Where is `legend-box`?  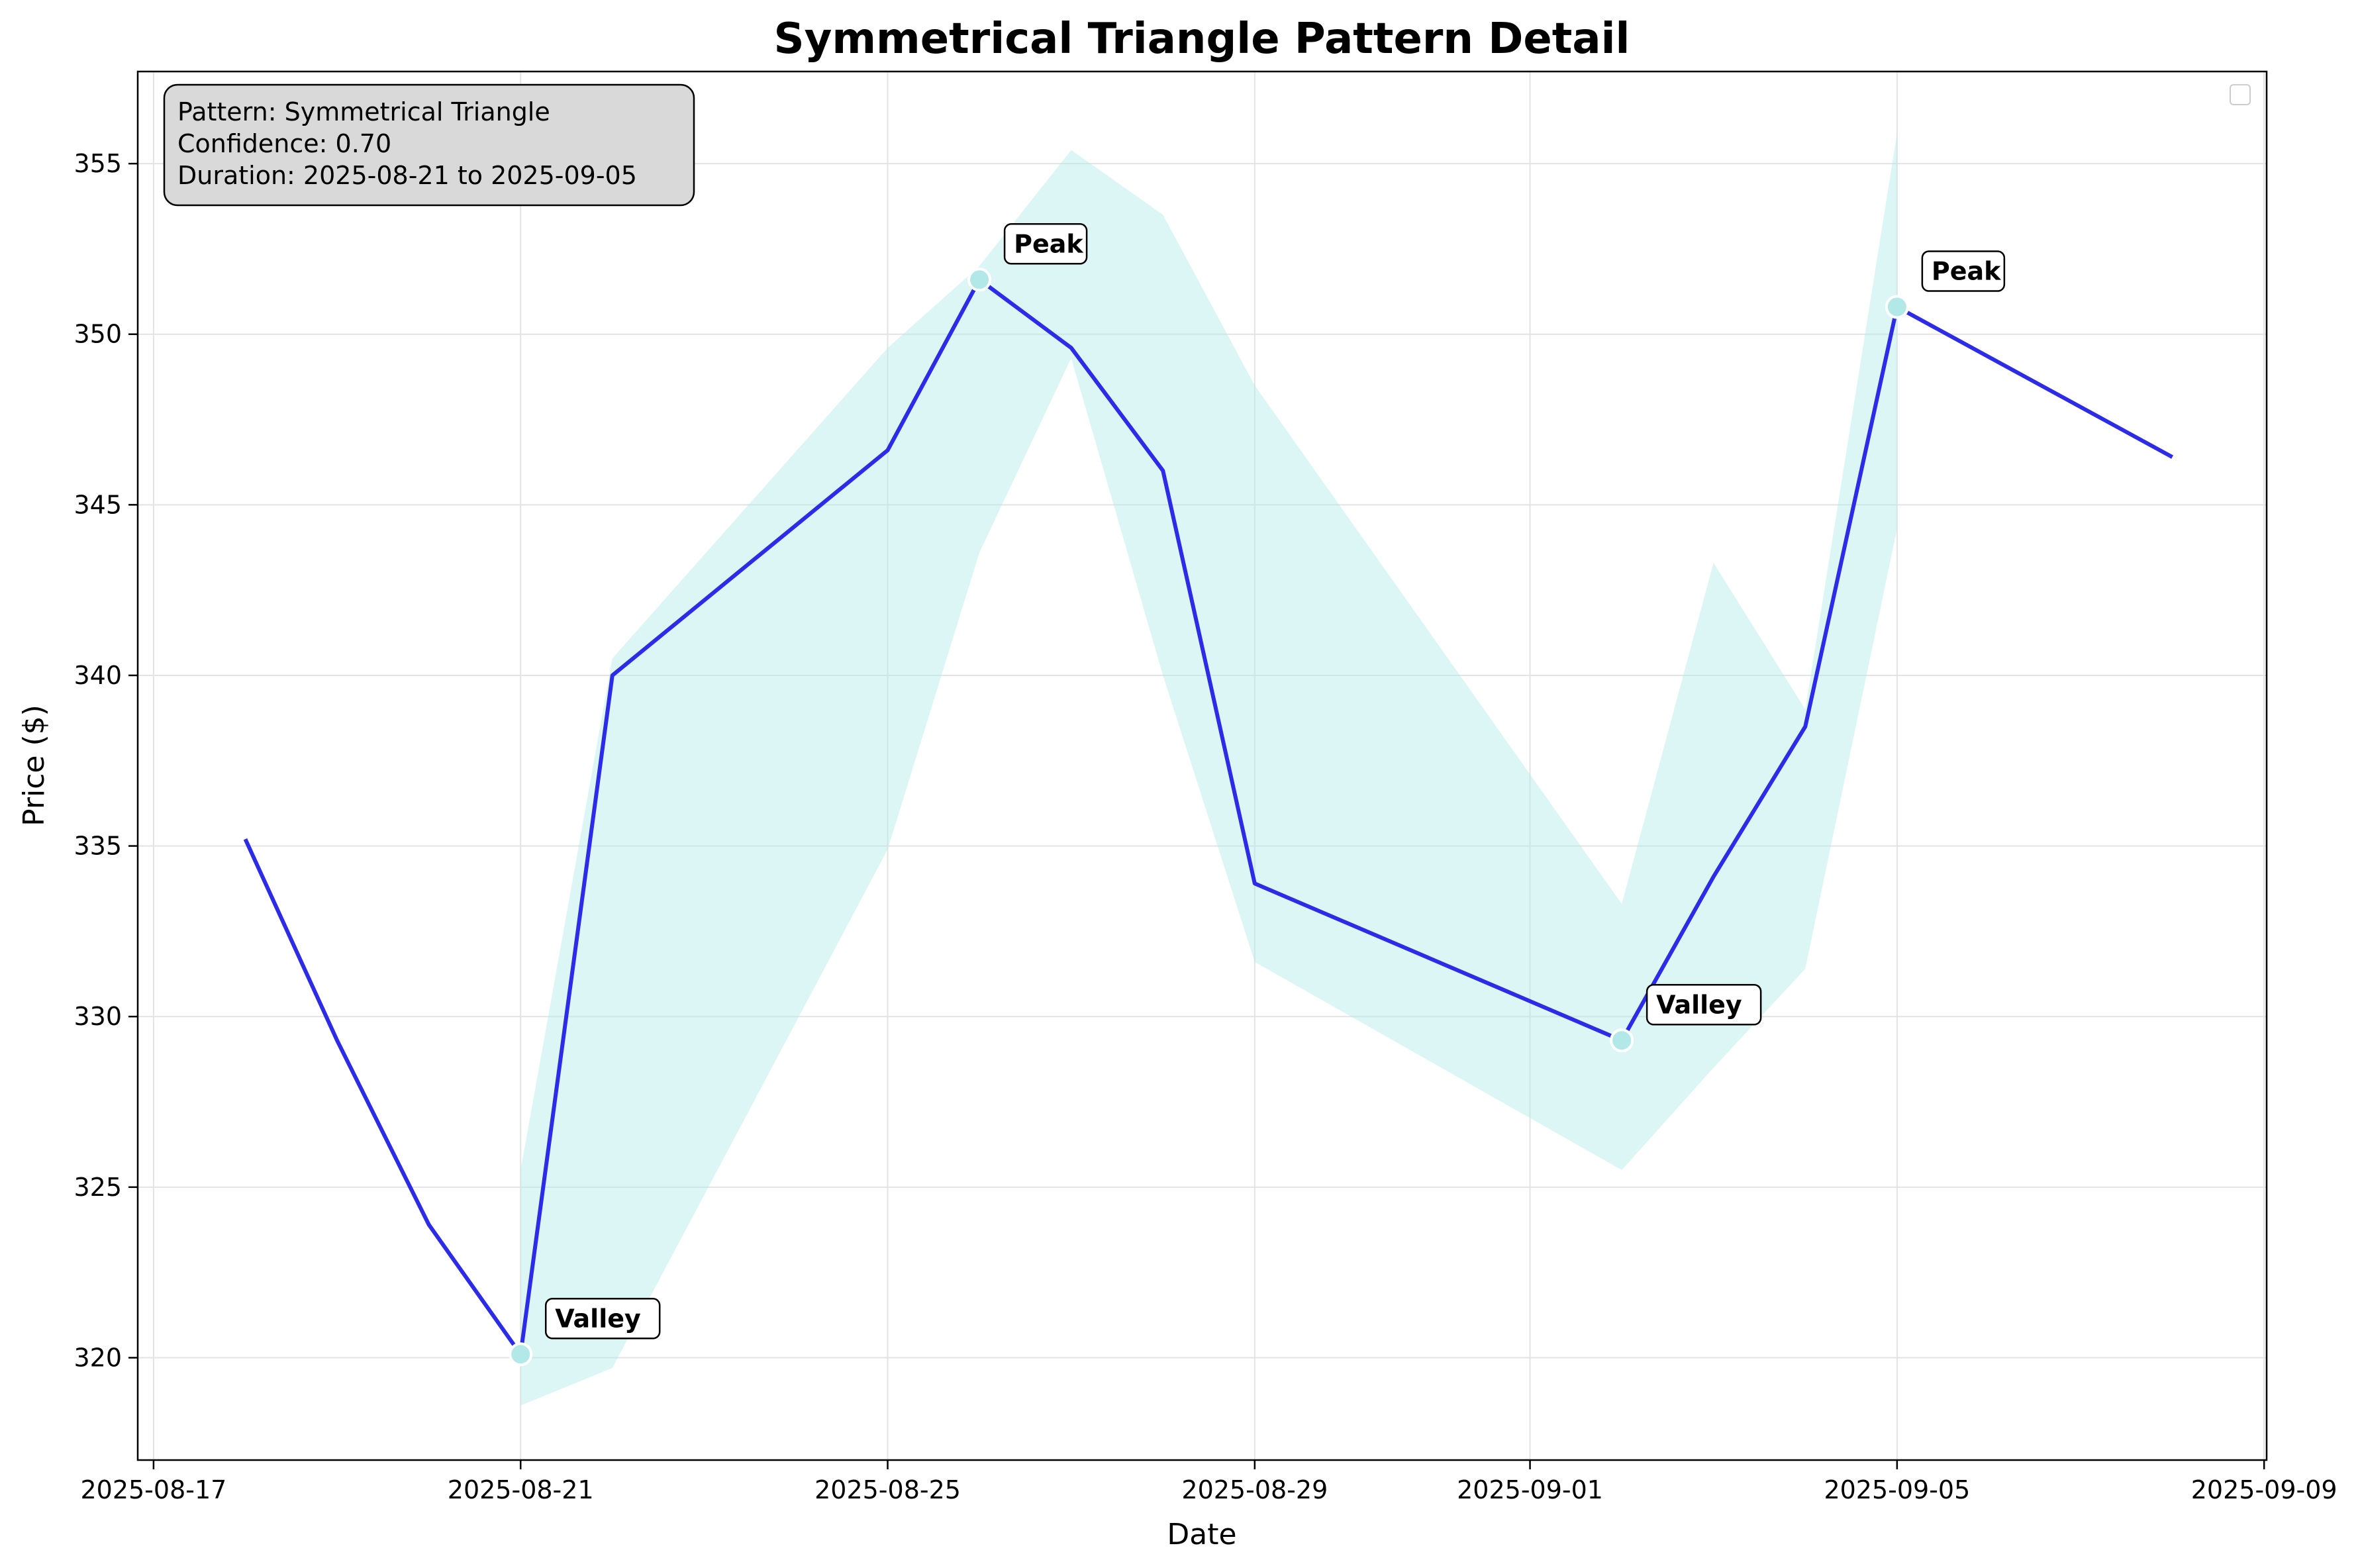
legend-box is located at coordinates (2240, 94).